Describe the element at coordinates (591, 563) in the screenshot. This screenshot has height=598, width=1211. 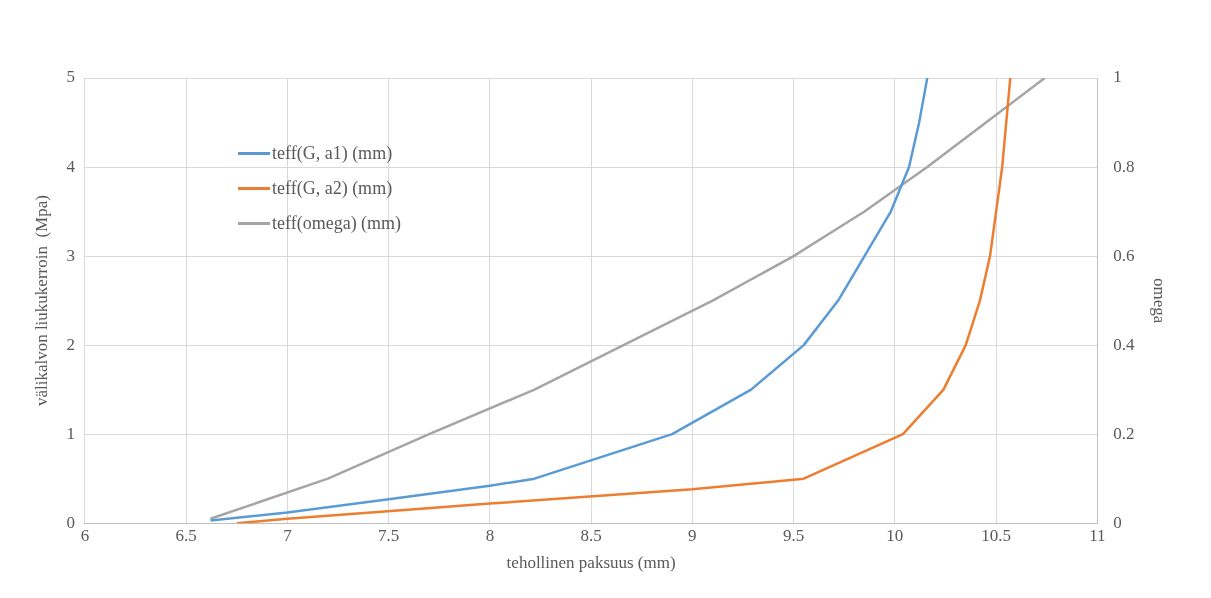
I see `x-axis-title: tehollinen paksuus (mm)` at that location.